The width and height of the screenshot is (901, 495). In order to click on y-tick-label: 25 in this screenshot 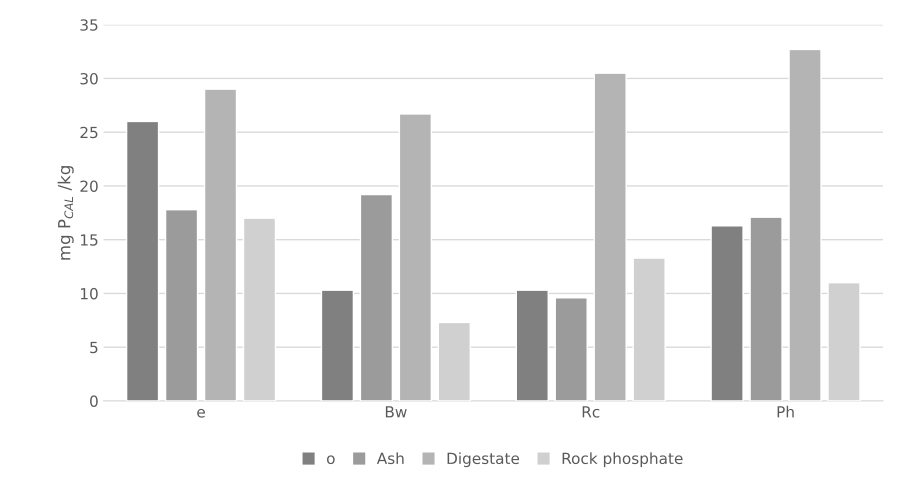, I will do `click(89, 132)`.